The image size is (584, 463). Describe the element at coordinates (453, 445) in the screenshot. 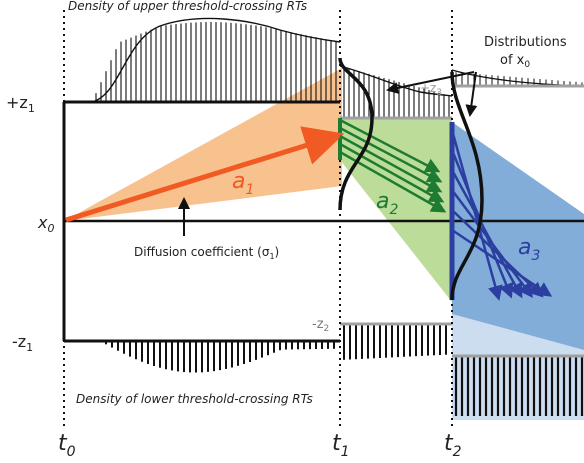

I see `t2-label: t2` at that location.